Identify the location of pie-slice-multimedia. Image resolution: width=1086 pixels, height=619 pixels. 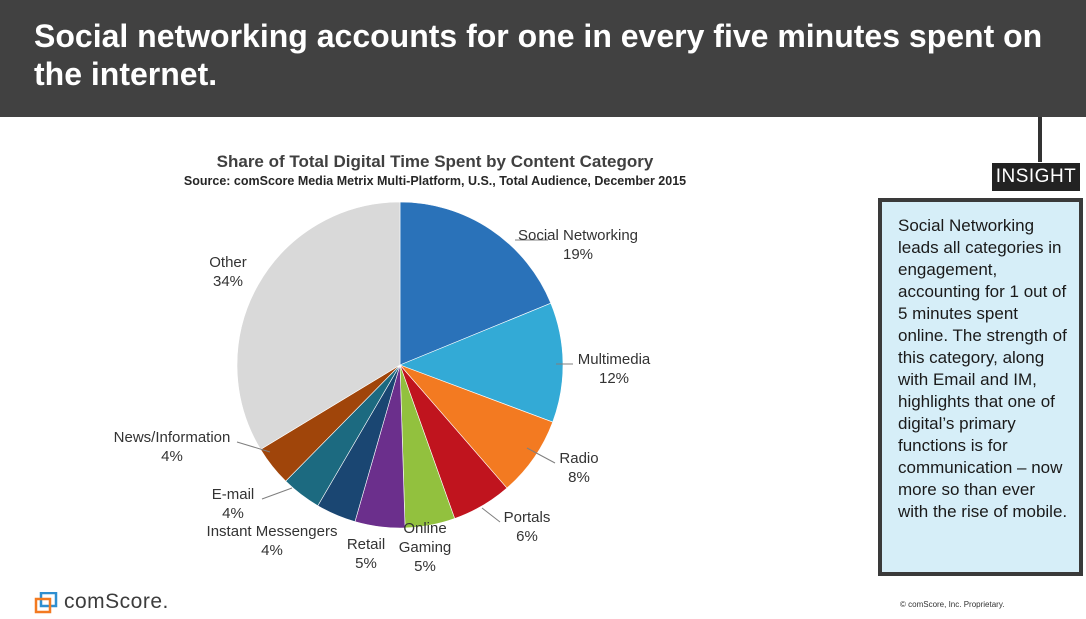
(481, 362).